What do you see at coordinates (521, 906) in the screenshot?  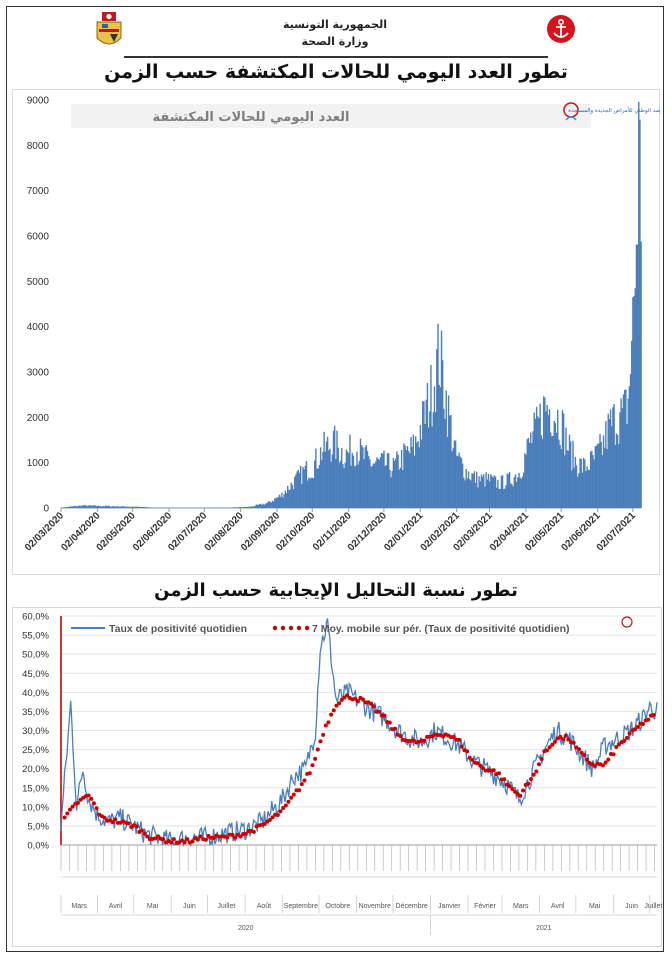 I see `month-label: Mars` at bounding box center [521, 906].